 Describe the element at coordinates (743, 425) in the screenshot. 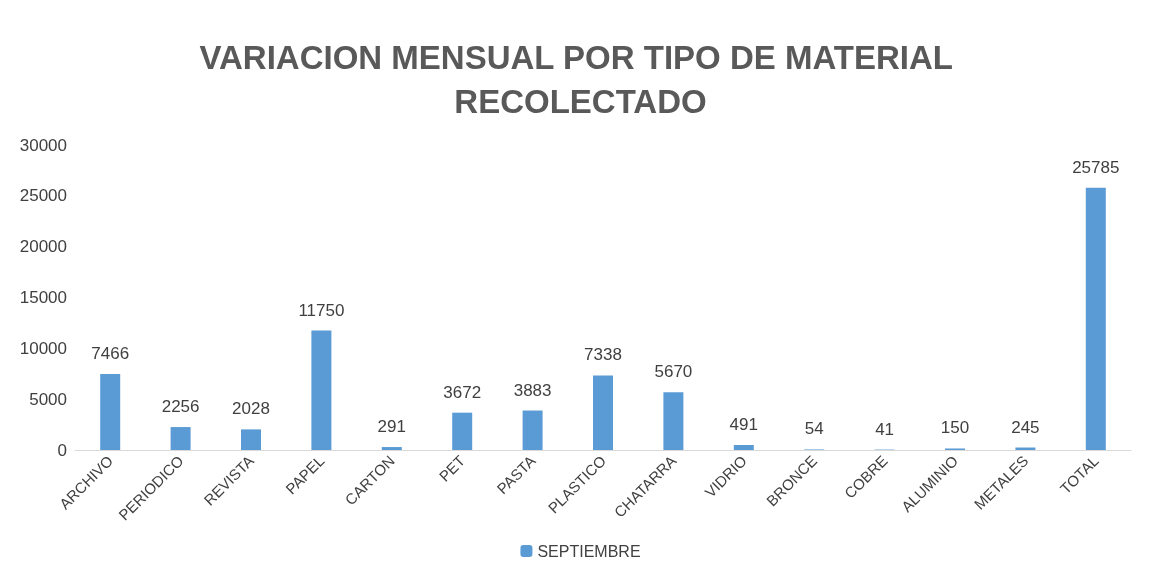

I see `data-label: 491` at that location.